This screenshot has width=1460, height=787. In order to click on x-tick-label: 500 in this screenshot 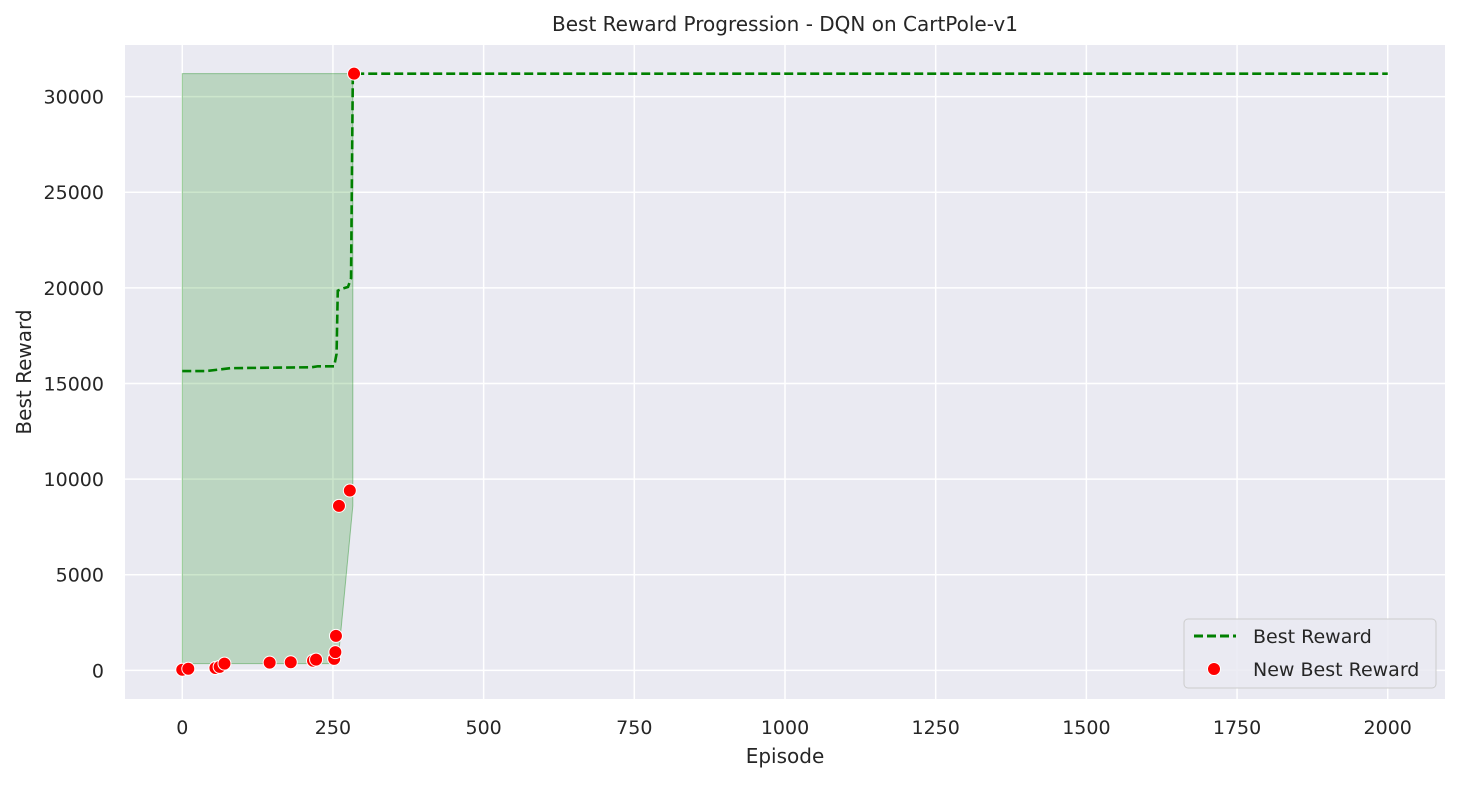, I will do `click(483, 728)`.